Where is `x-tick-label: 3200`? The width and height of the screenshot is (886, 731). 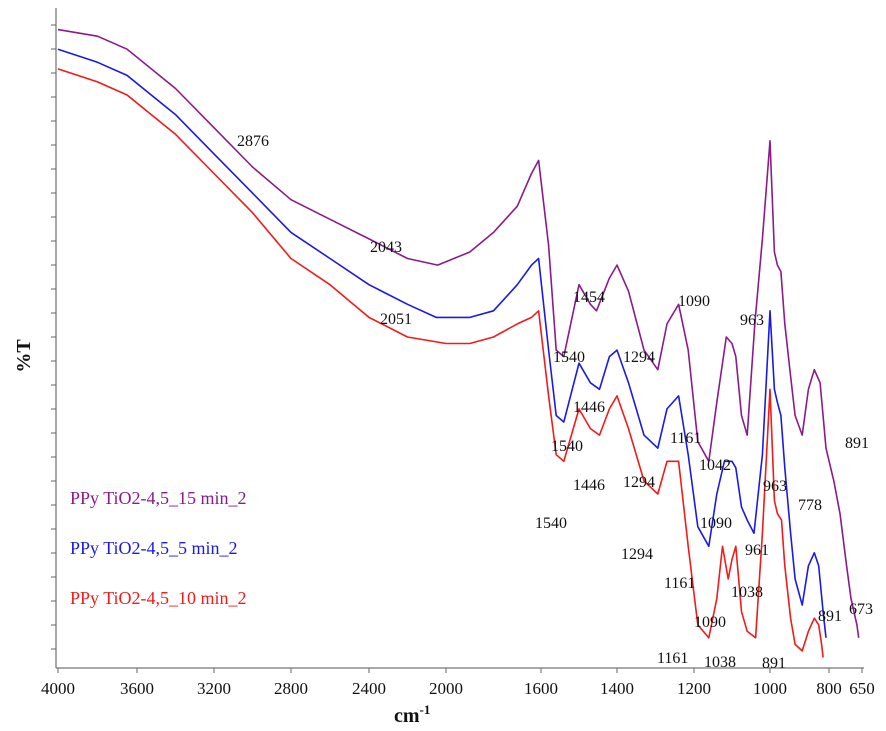
x-tick-label: 3200 is located at coordinates (214, 688).